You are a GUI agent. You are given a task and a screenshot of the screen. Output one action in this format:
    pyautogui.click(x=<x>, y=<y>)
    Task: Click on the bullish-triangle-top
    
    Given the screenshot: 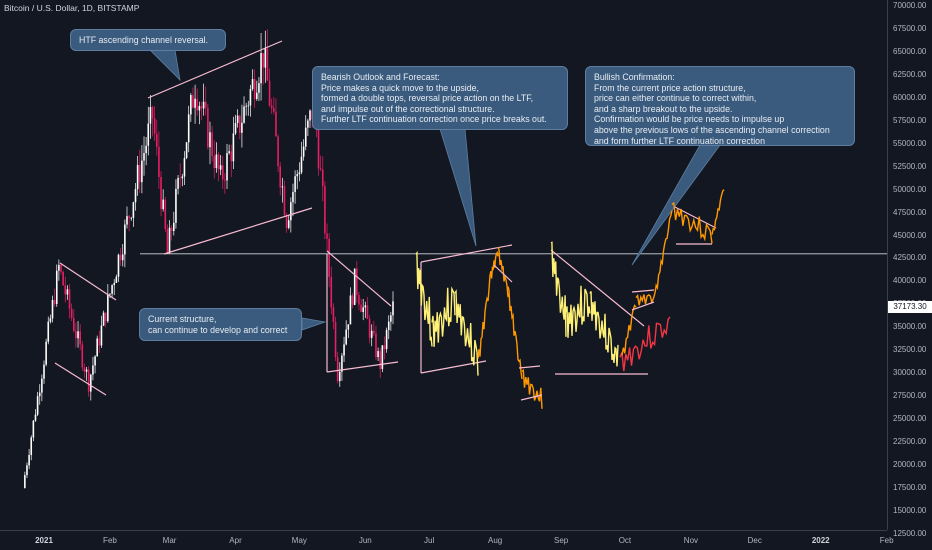 What is the action you would take?
    pyautogui.click(x=597, y=288)
    